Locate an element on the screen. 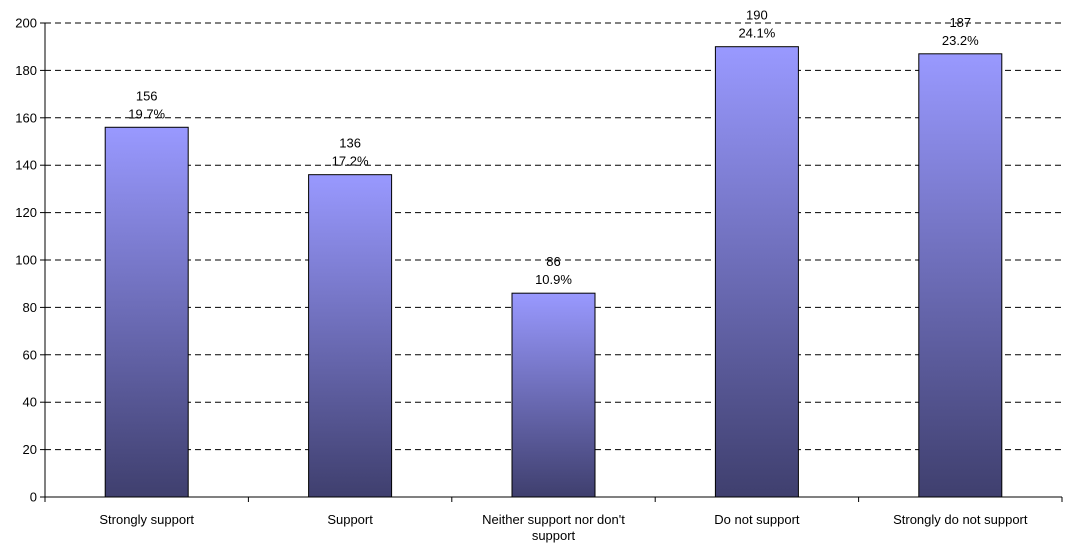 Image resolution: width=1070 pixels, height=555 pixels. y-tick-label: 40 is located at coordinates (30, 402).